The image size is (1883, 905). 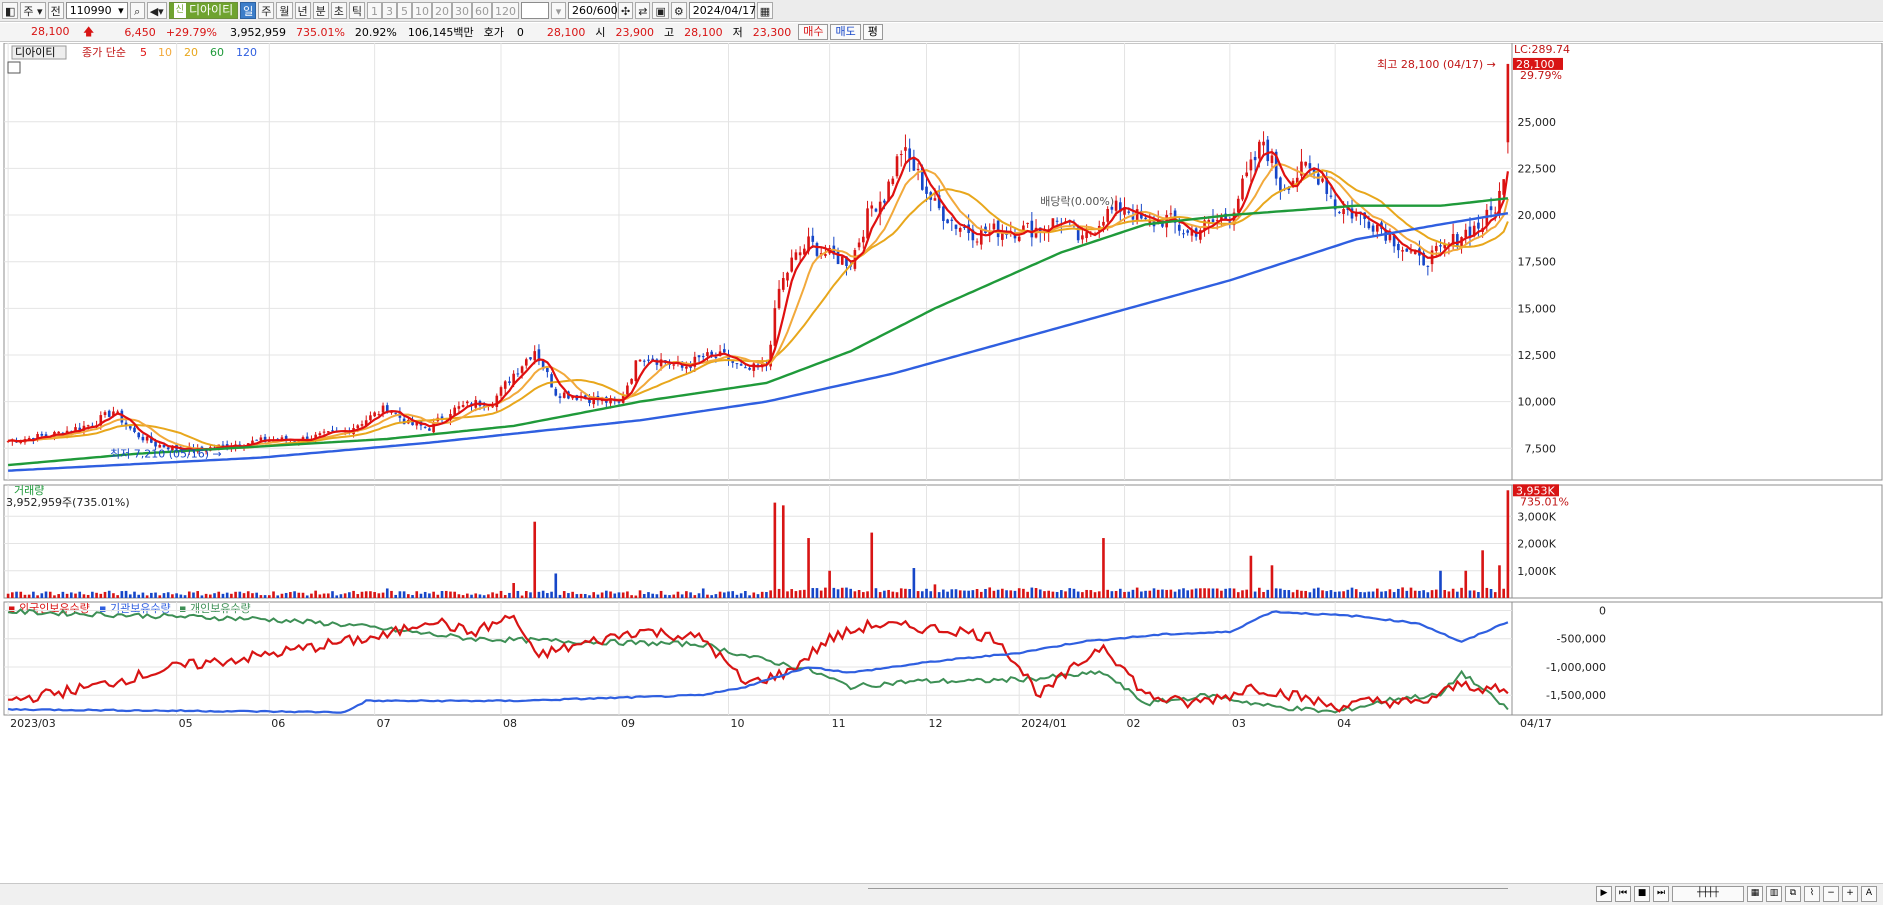 I want to click on interval-button-3: 3, so click(x=389, y=10).